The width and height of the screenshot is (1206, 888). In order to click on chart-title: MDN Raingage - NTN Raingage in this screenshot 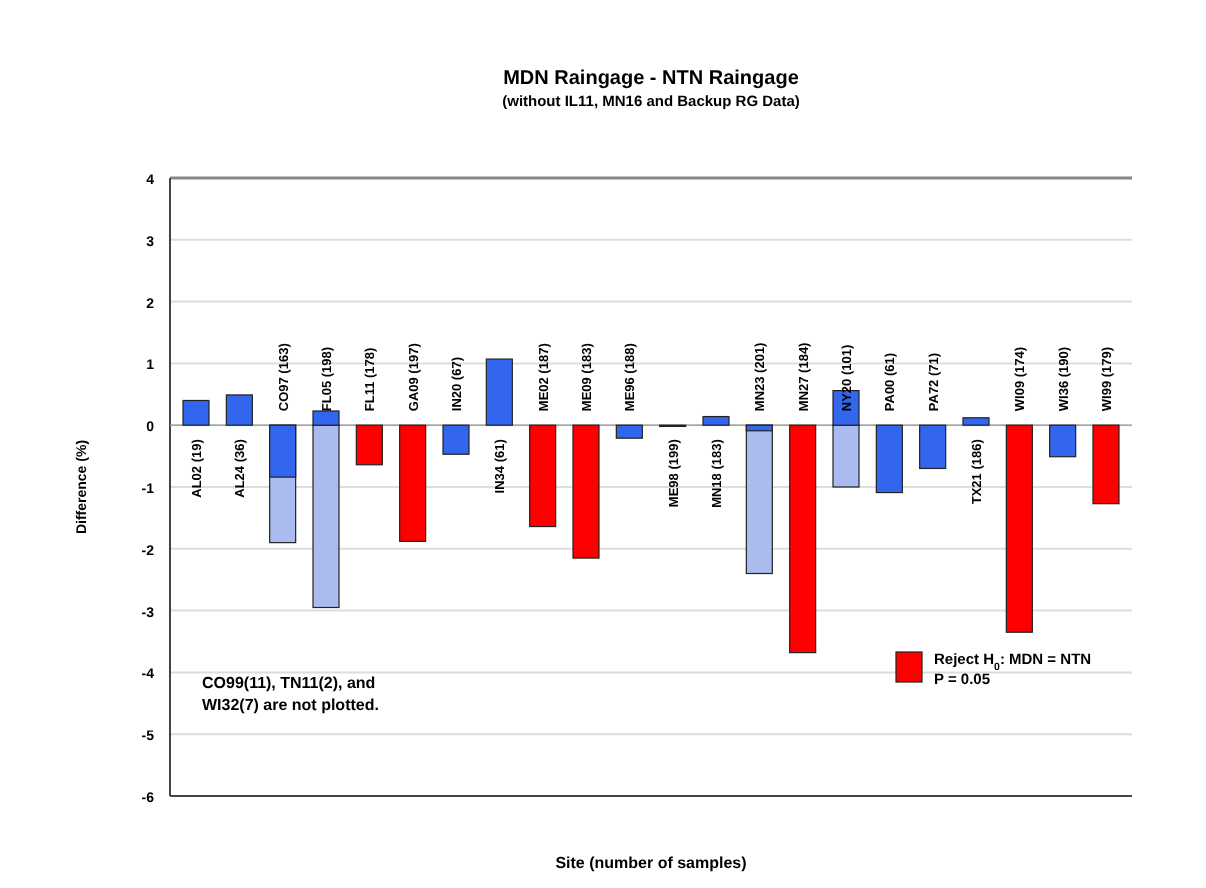, I will do `click(651, 79)`.